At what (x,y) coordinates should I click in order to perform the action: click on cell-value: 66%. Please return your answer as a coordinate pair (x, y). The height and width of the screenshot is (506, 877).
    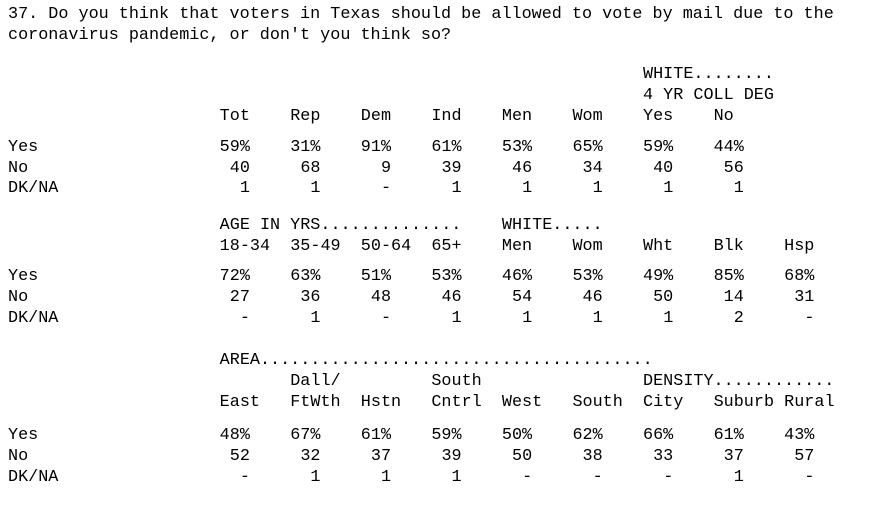
    Looking at the image, I should click on (658, 435).